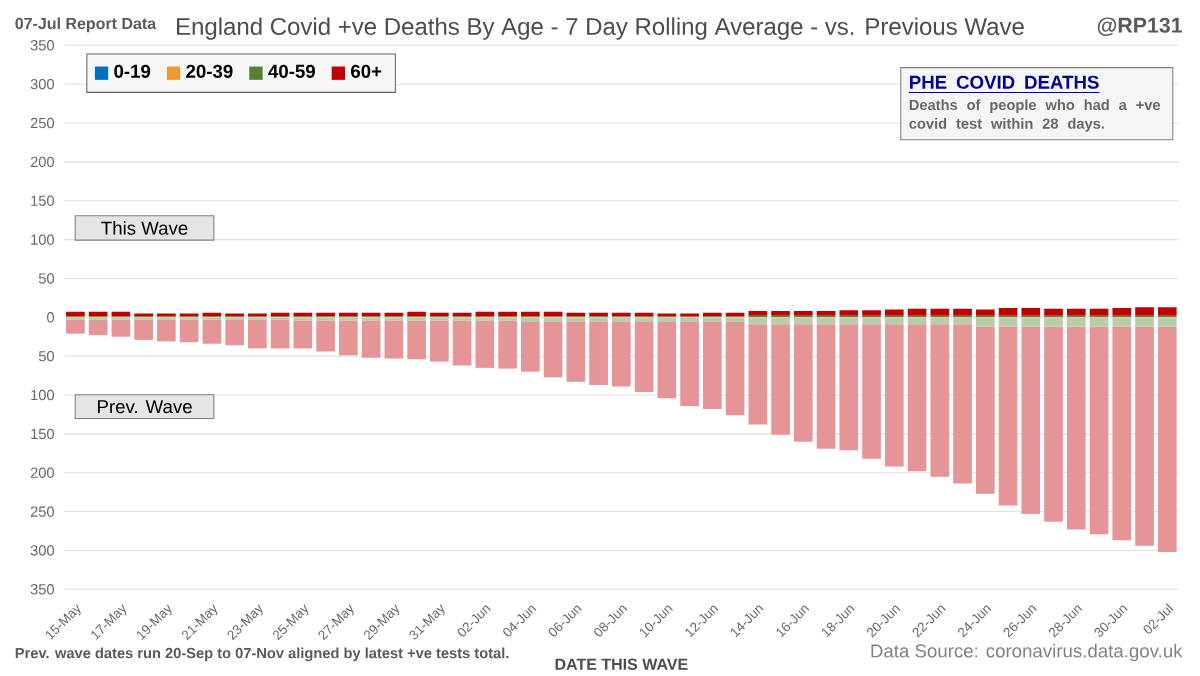 This screenshot has width=1200, height=676. I want to click on chart-title: England Covid +ve Deaths By Age - 7 Day Rolling Average - vs. Previous Wave, so click(600, 28).